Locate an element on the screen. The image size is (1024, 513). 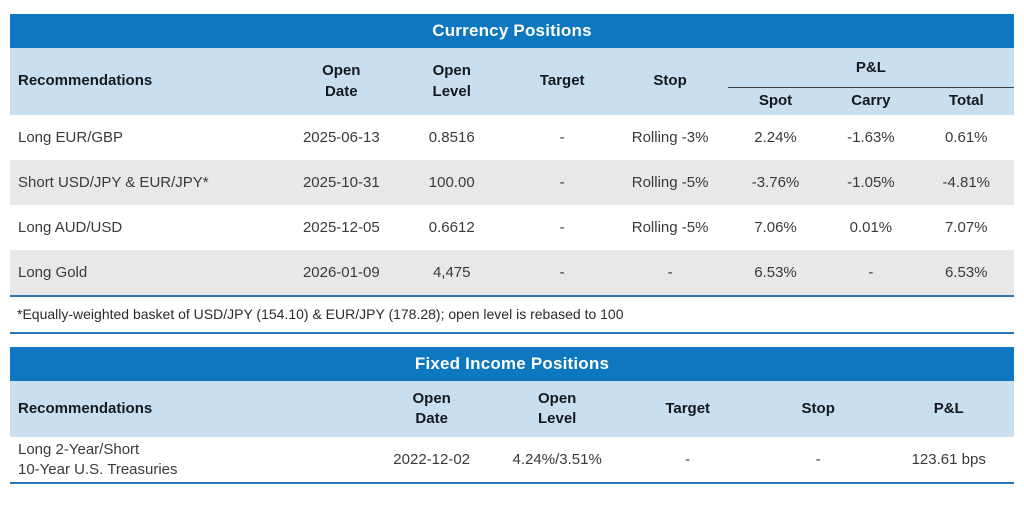
cell-pnl-total: 6.53% is located at coordinates (966, 272).